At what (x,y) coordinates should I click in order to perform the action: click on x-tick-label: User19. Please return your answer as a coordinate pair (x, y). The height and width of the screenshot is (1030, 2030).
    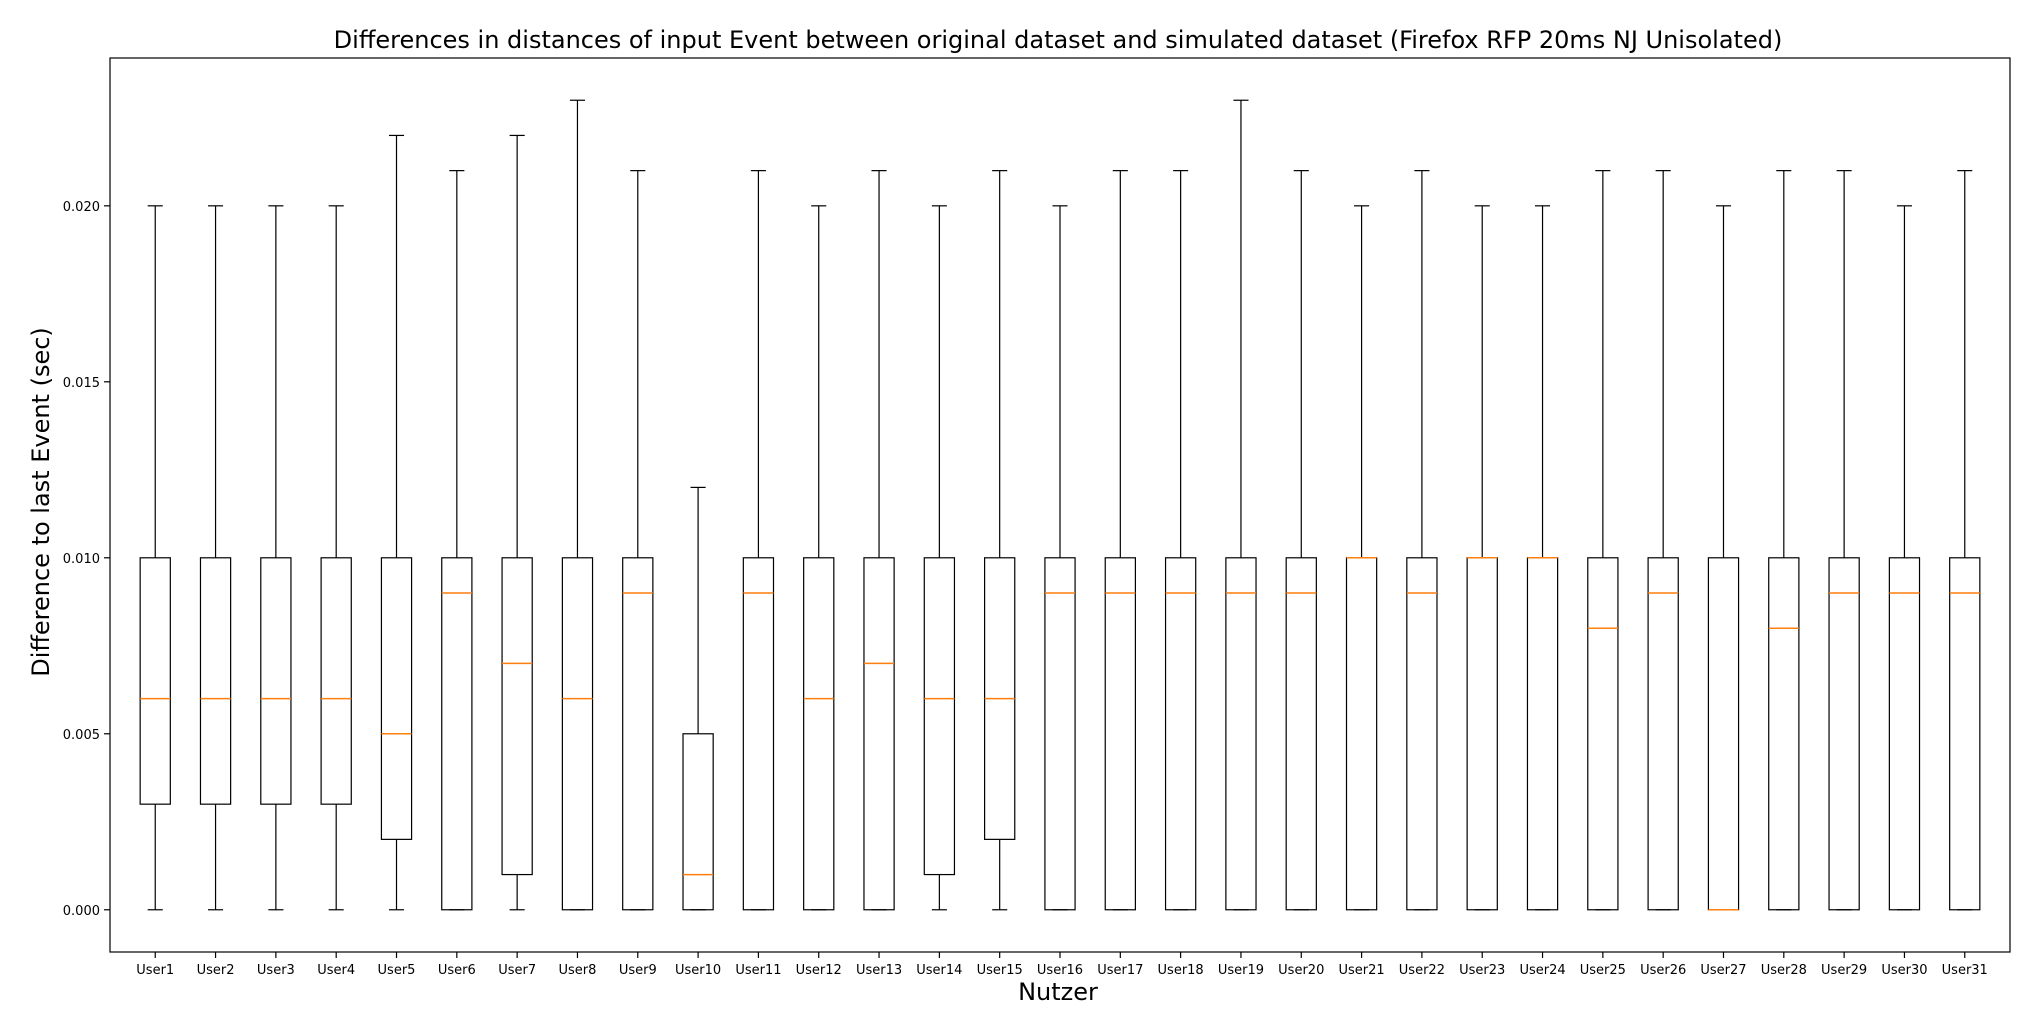
    Looking at the image, I should click on (1241, 970).